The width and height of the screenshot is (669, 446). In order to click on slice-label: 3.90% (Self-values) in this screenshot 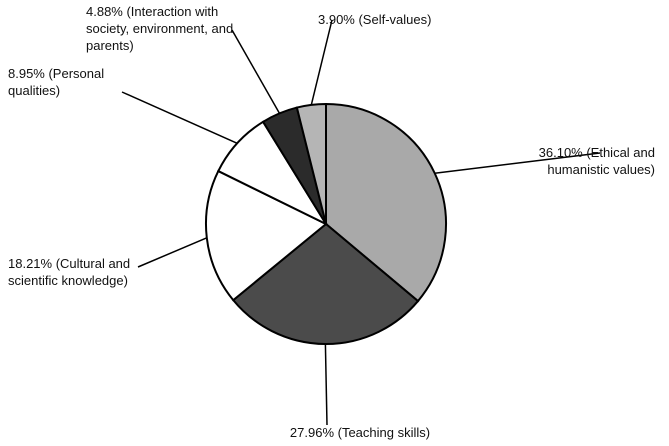, I will do `click(374, 19)`.